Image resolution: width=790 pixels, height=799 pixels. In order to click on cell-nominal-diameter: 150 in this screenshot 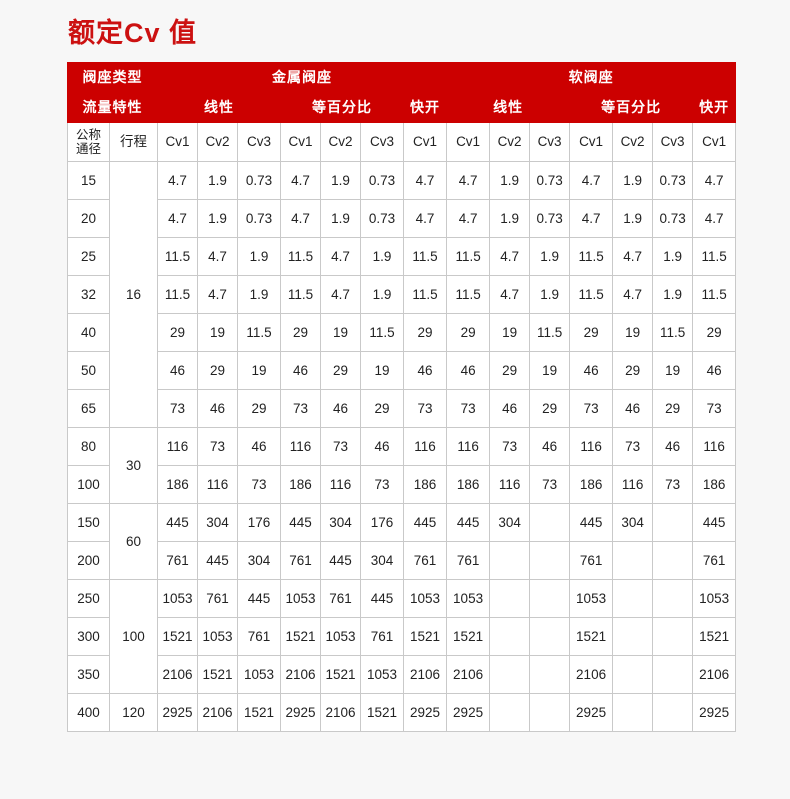, I will do `click(88, 522)`.